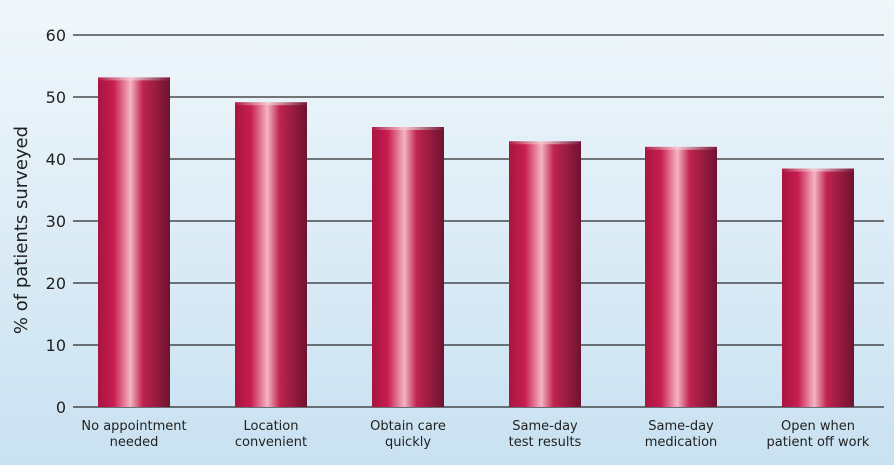 Image resolution: width=894 pixels, height=465 pixels. I want to click on x-category-label: Open when patient off work, so click(818, 434).